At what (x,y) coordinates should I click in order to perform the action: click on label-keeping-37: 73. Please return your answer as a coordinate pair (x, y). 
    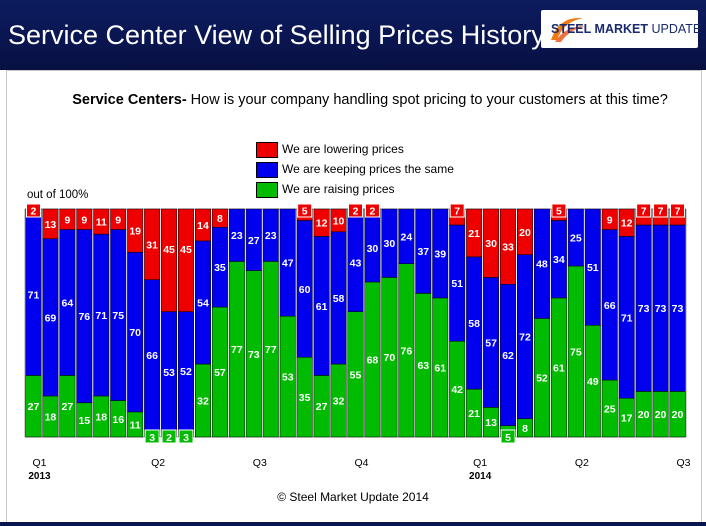
    Looking at the image, I should click on (644, 309).